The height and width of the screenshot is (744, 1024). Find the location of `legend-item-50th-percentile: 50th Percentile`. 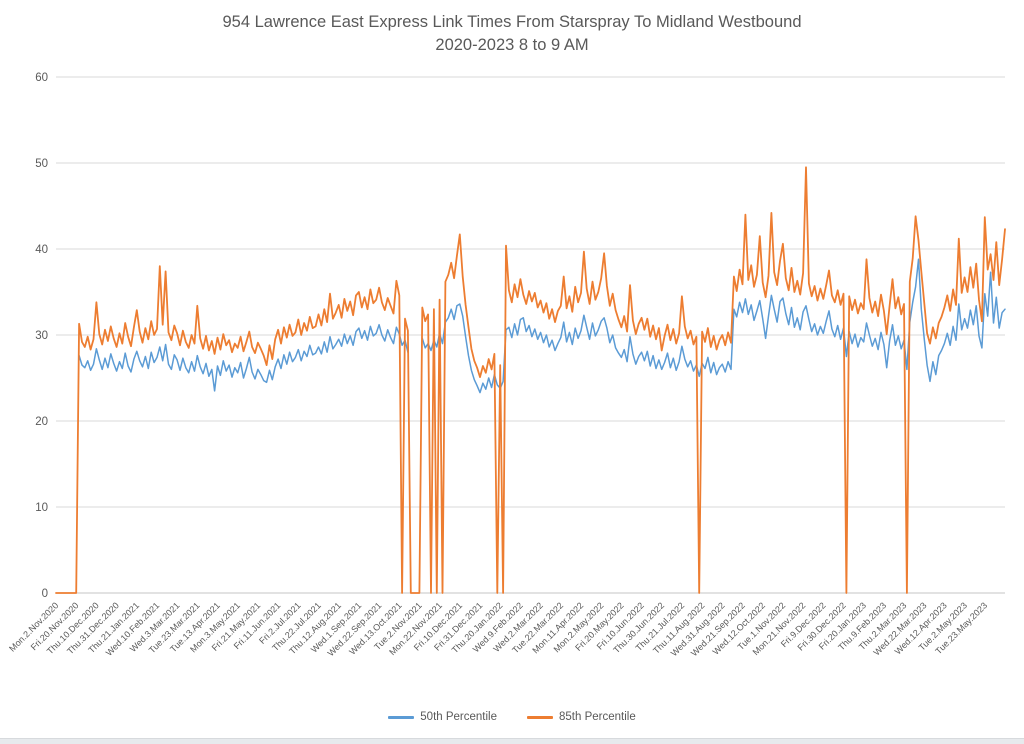

legend-item-50th-percentile: 50th Percentile is located at coordinates (442, 717).